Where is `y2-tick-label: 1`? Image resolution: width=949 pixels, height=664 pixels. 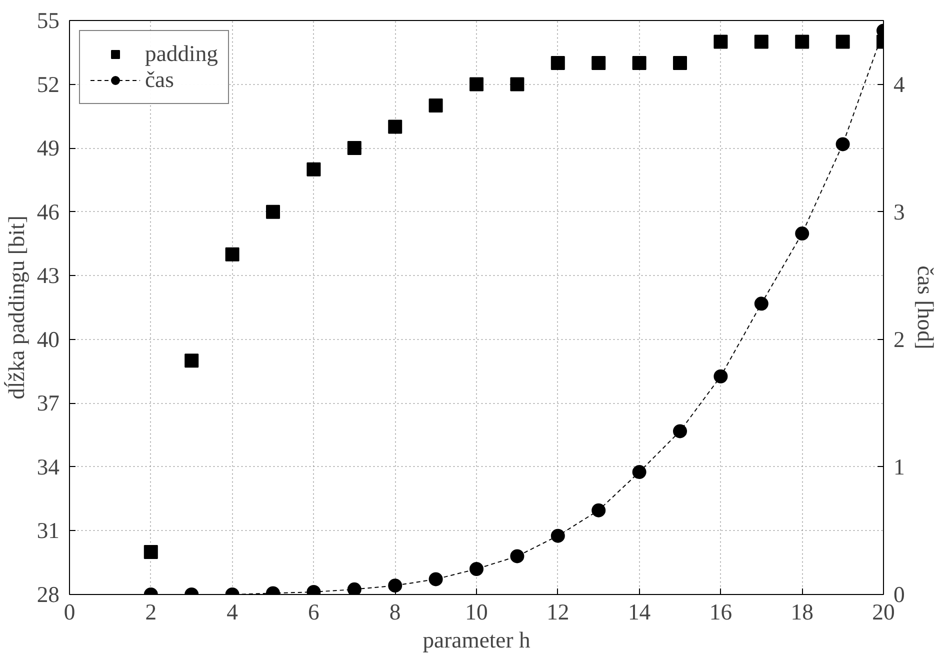 y2-tick-label: 1 is located at coordinates (899, 467).